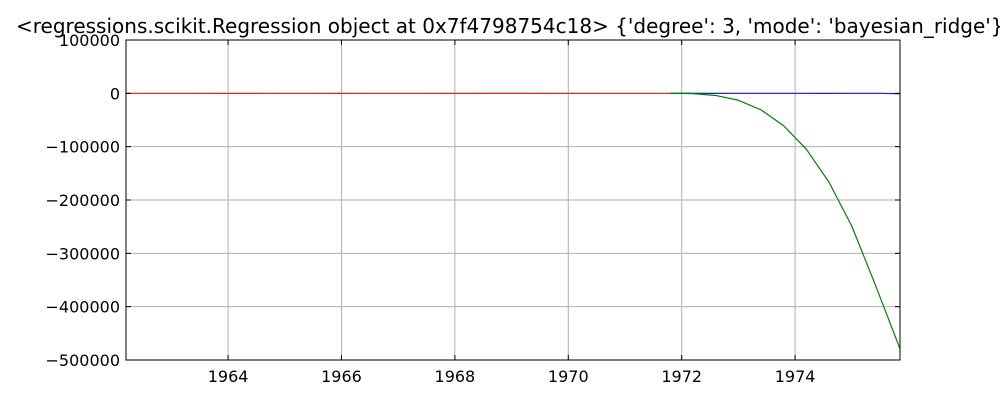 Image resolution: width=1000 pixels, height=400 pixels. Describe the element at coordinates (83, 360) in the screenshot. I see `y-tick-label: −500000` at that location.